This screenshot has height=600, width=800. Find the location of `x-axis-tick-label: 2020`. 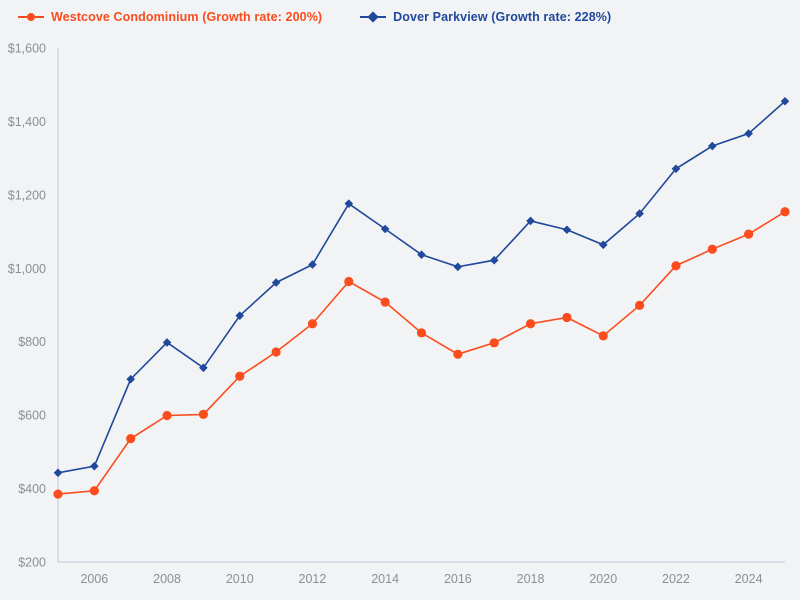

x-axis-tick-label: 2020 is located at coordinates (603, 579).